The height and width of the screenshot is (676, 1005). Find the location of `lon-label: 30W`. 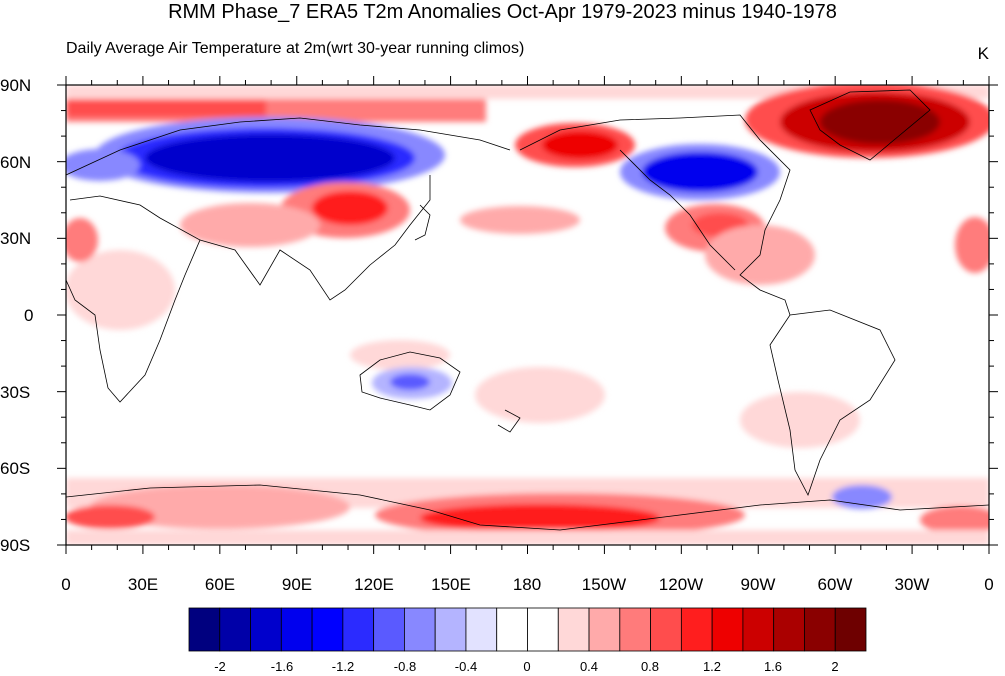

lon-label: 30W is located at coordinates (912, 584).